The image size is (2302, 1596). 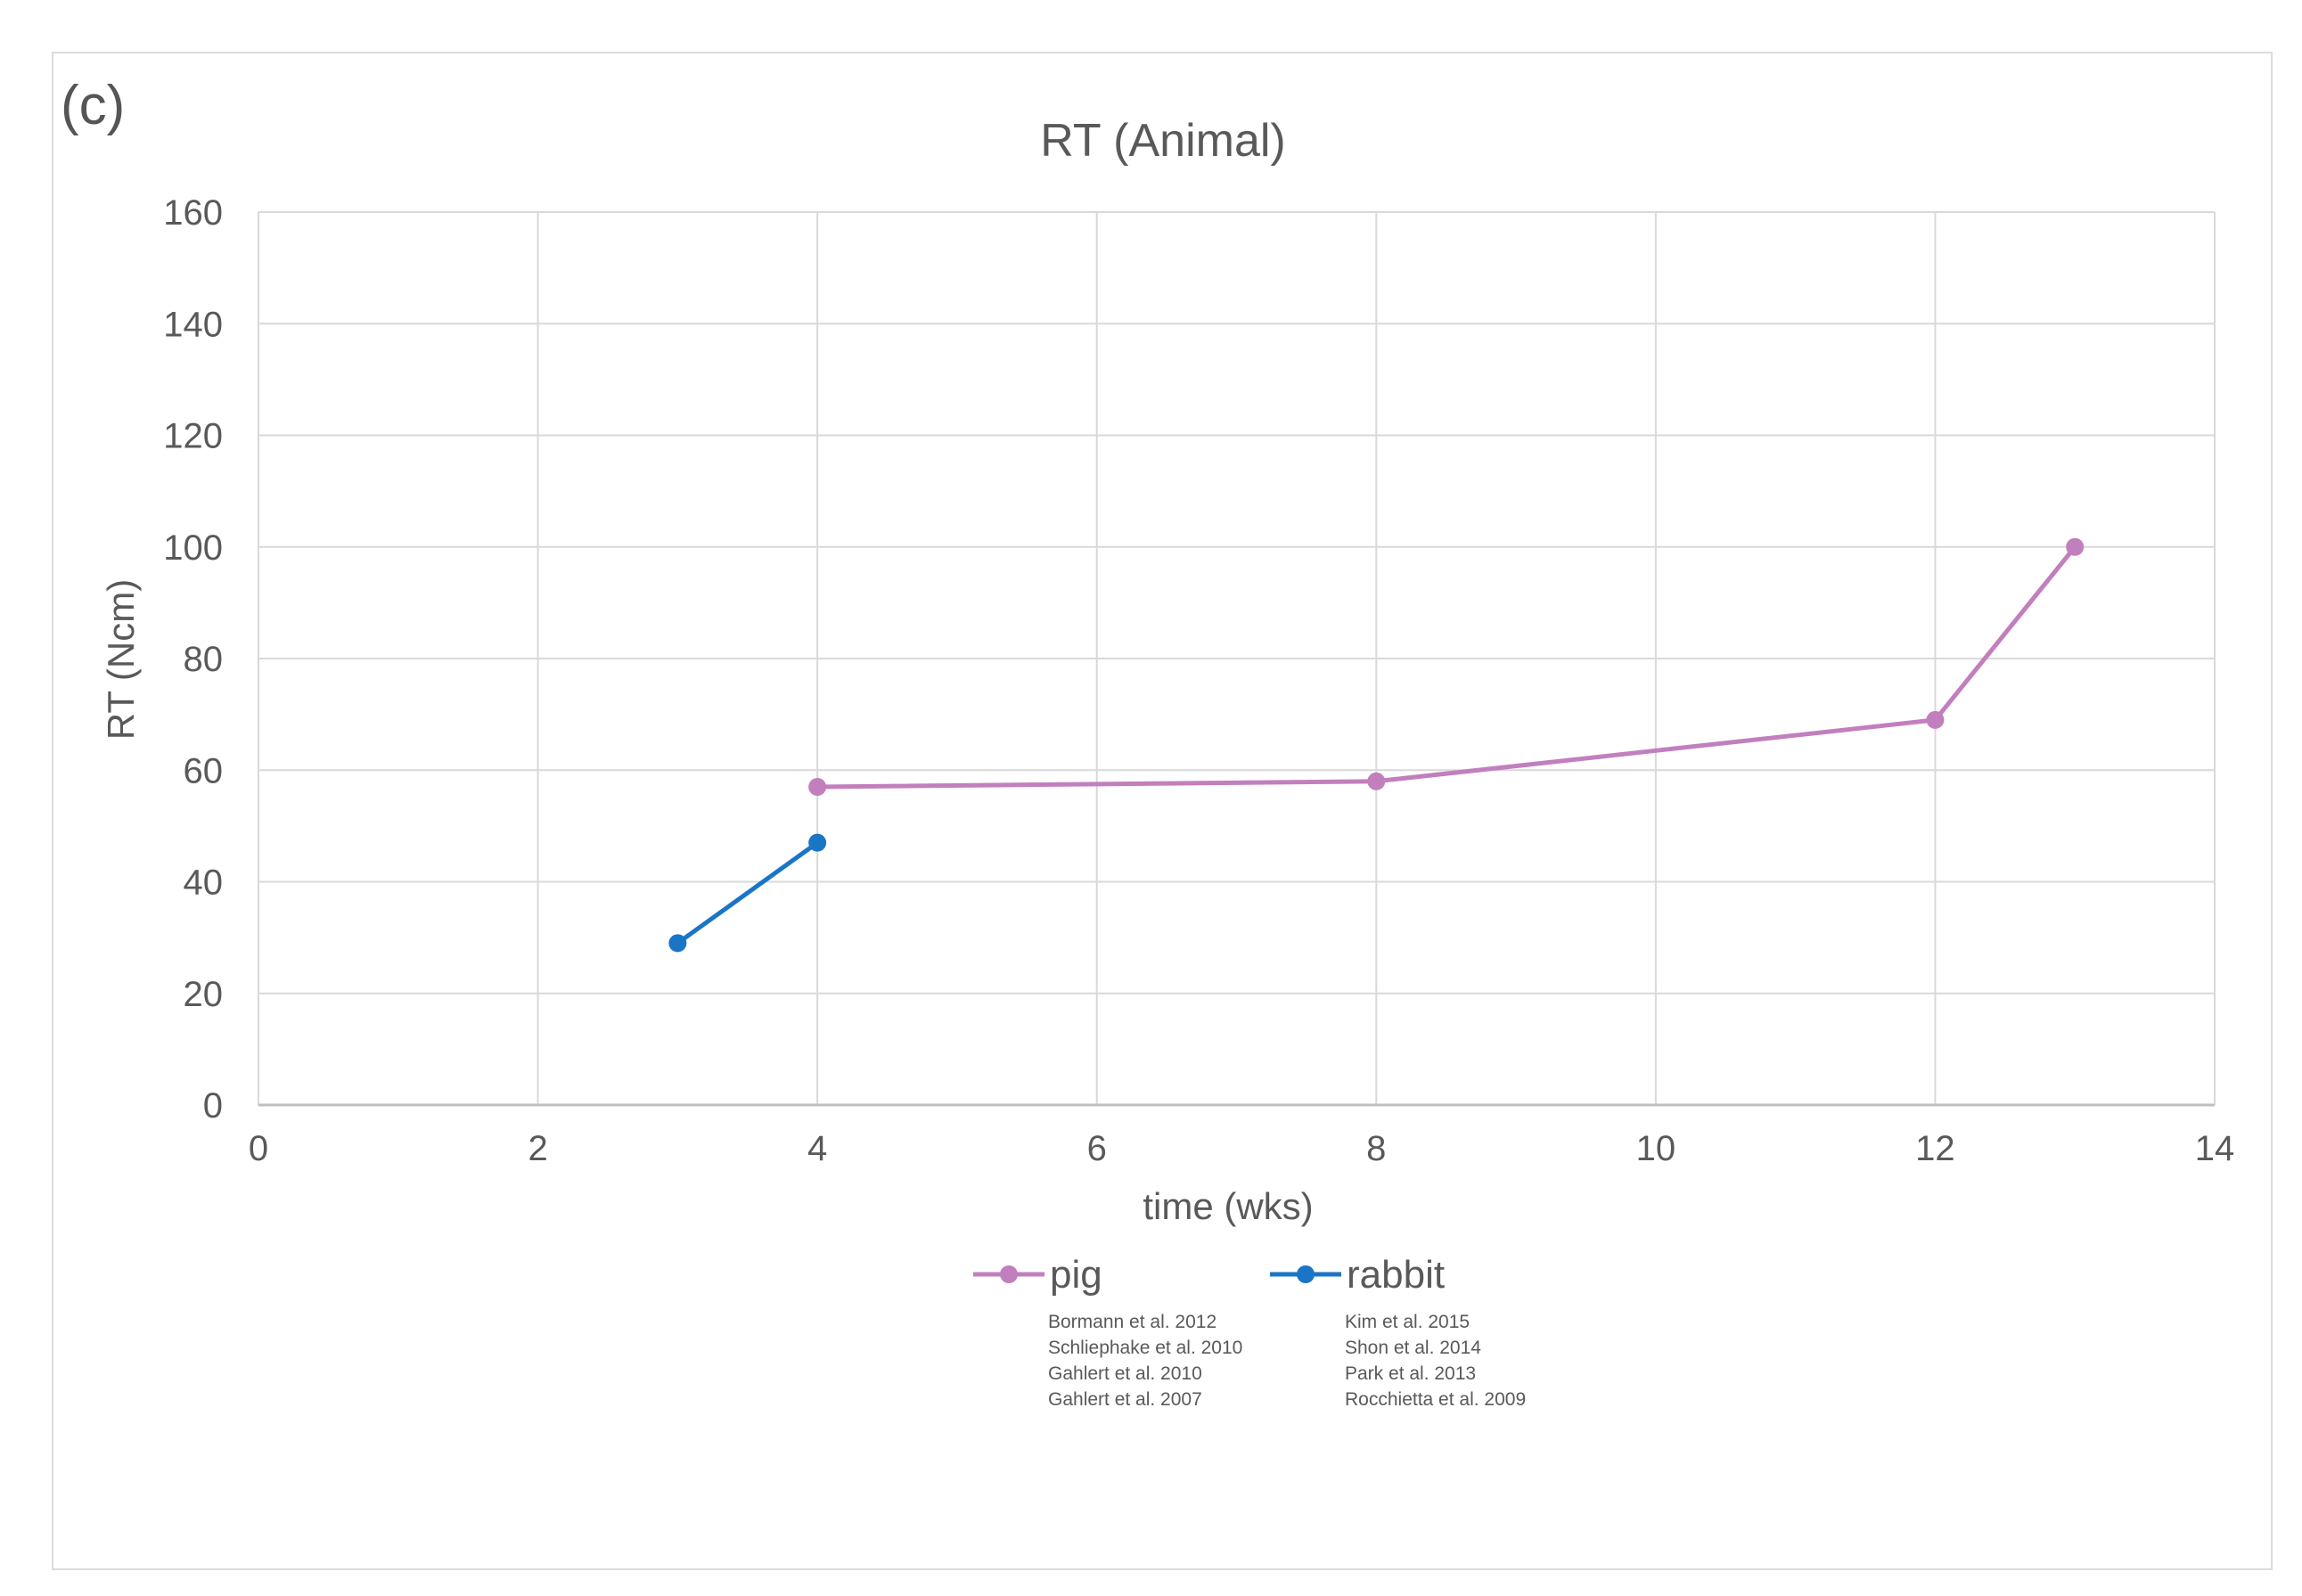 What do you see at coordinates (1436, 1399) in the screenshot?
I see `legend-reference: Rocchietta et al. 2009` at bounding box center [1436, 1399].